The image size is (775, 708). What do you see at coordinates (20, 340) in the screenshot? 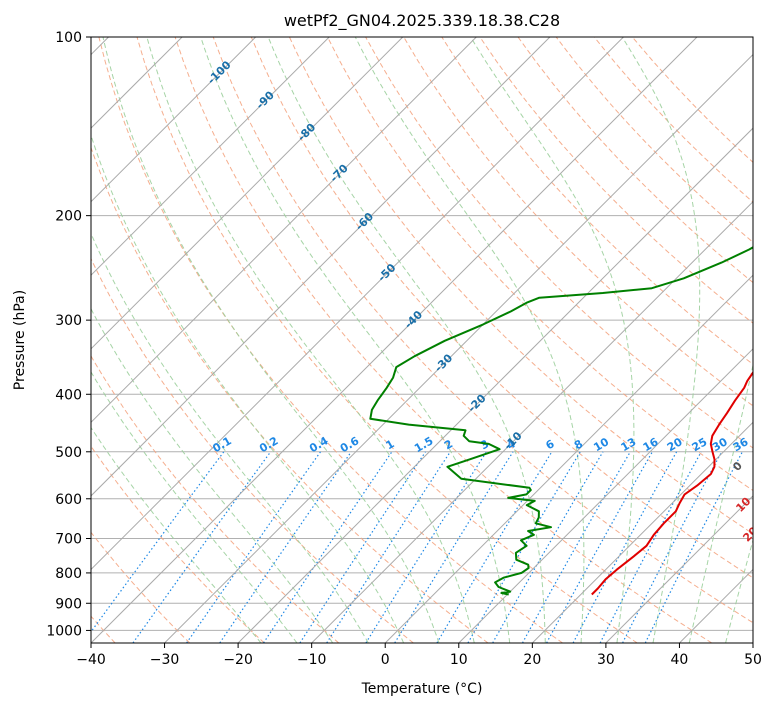
I see `y-axis-label: Pressure (hPa)` at bounding box center [20, 340].